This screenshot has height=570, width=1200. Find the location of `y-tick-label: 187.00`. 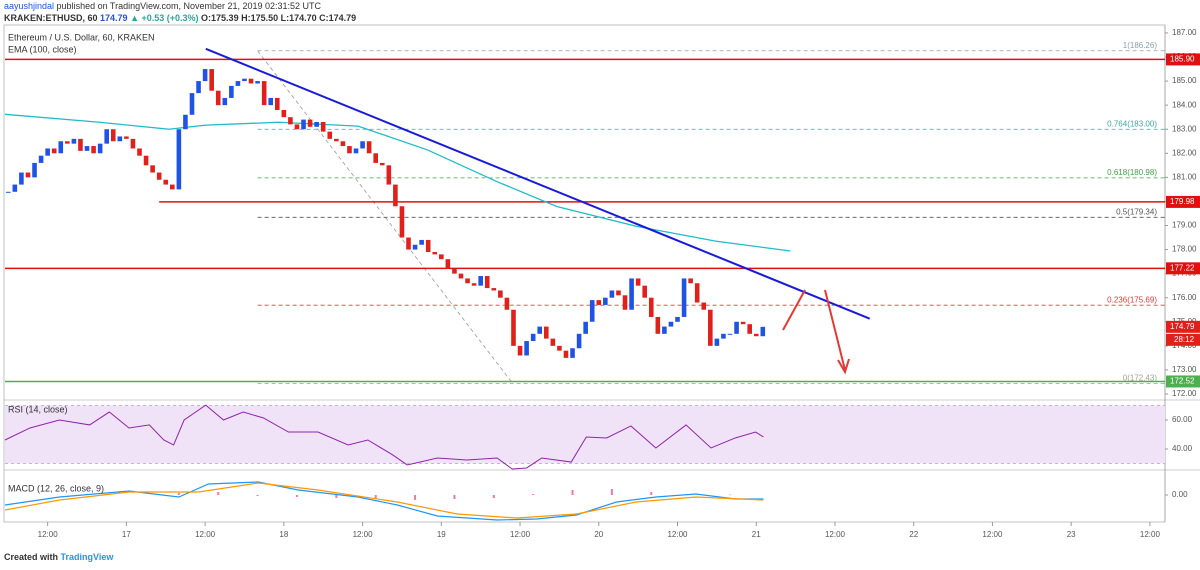

y-tick-label: 187.00 is located at coordinates (1184, 32).